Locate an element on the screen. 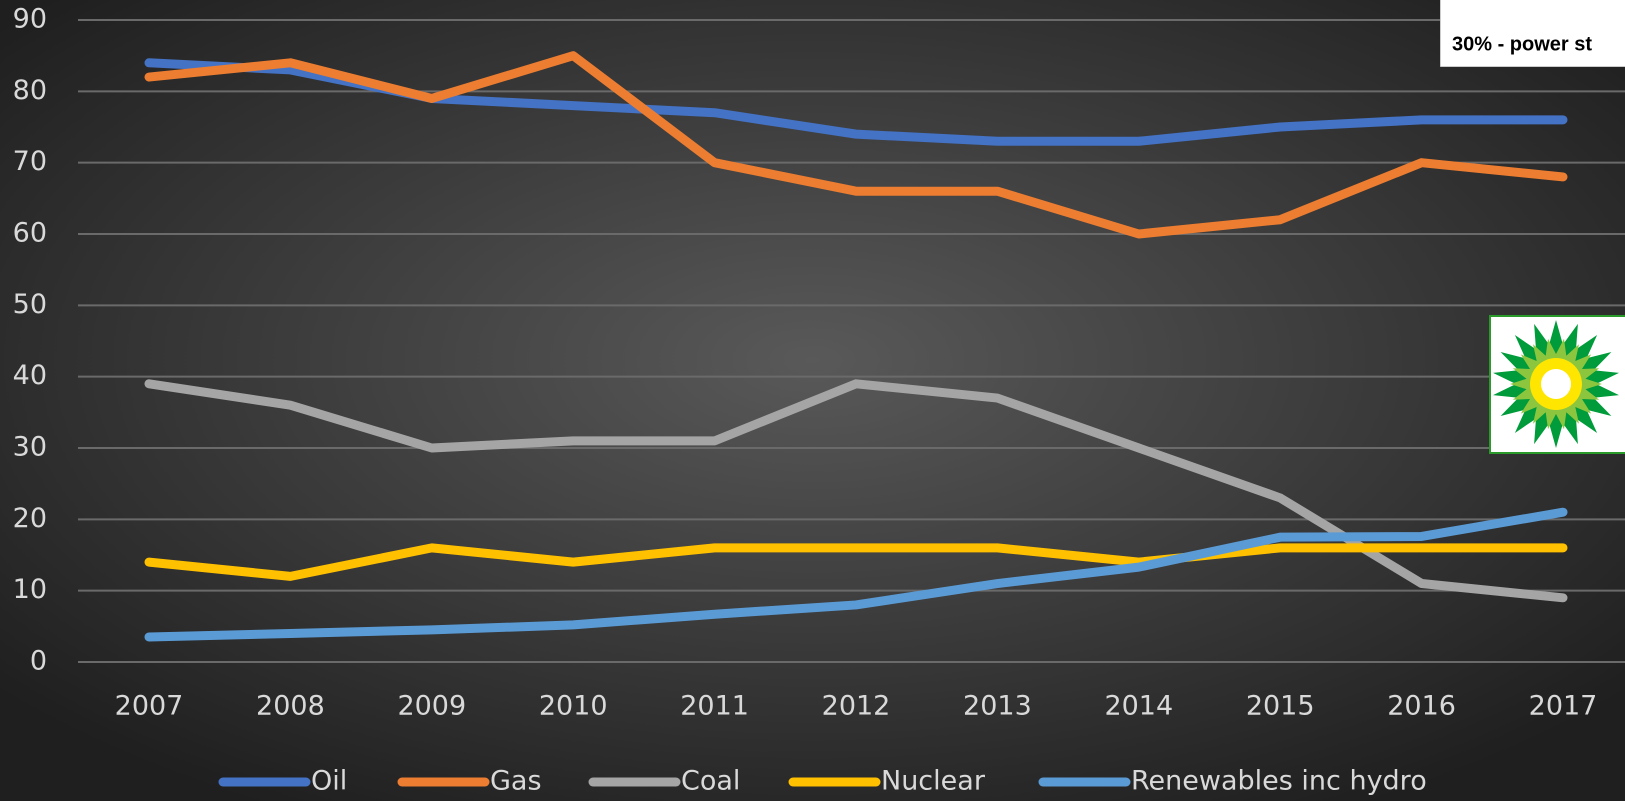  x-tick-label: 2013 is located at coordinates (997, 706).